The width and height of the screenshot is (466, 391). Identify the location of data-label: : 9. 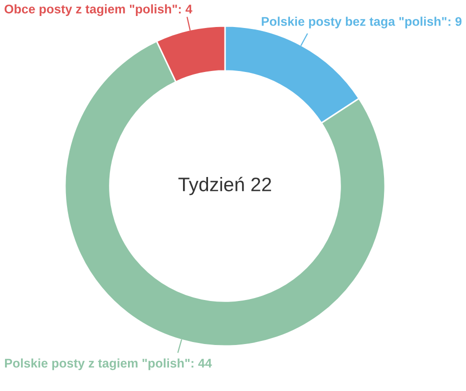
(455, 21).